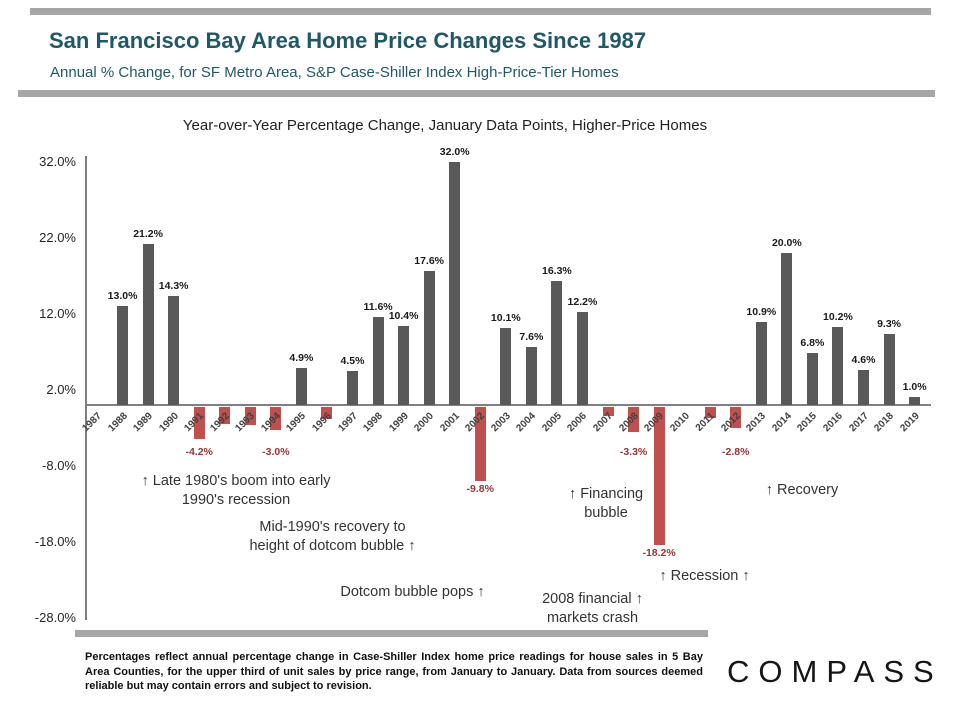 The image size is (960, 720). I want to click on annotation-dotcom-bubble-pops: Dotcom bubble pops ↑, so click(412, 592).